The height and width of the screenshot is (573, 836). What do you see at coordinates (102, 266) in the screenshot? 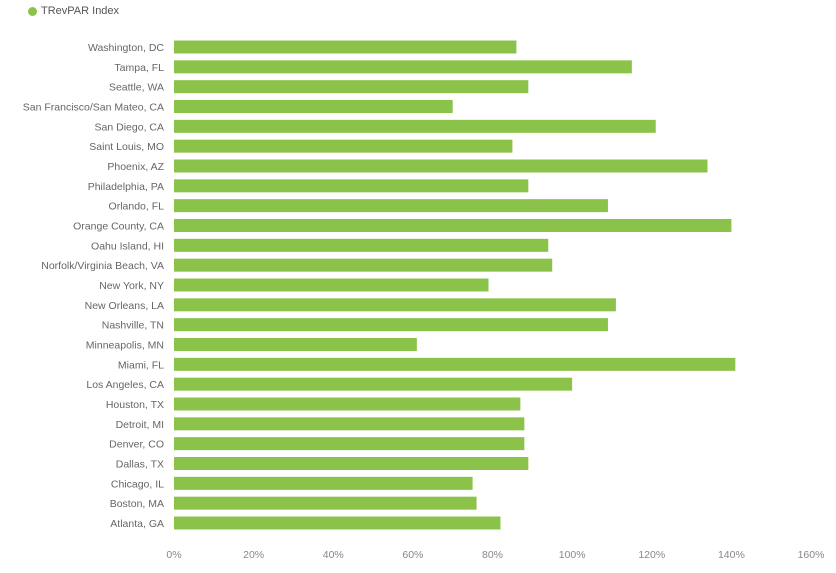
I see `category-label: Norfolk/Virginia Beach, VA` at bounding box center [102, 266].